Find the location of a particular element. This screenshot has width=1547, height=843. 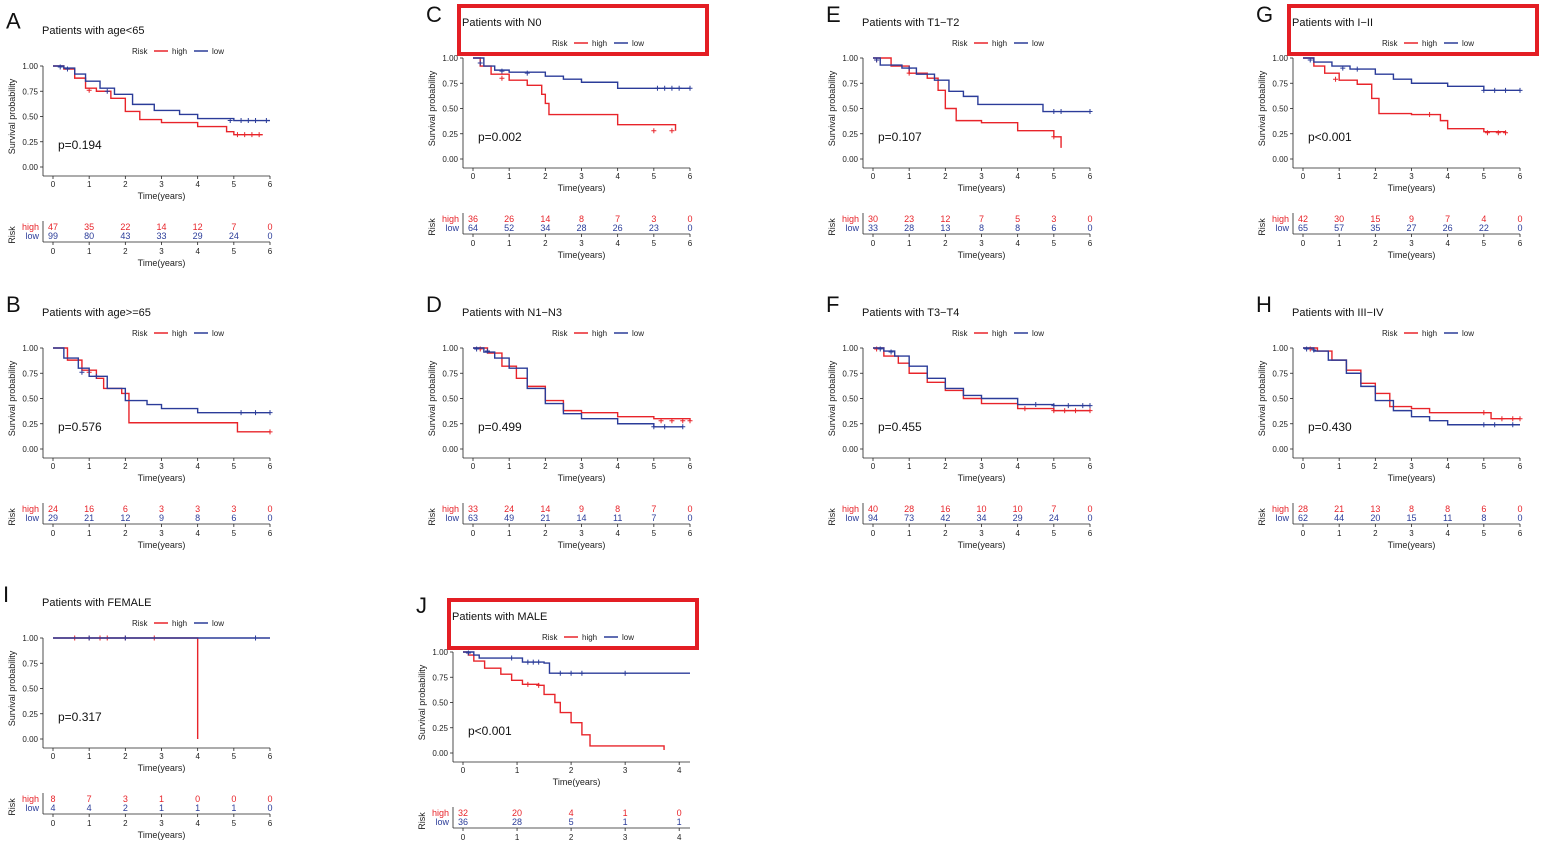

y-tick-label: 0.25 is located at coordinates (1280, 424).